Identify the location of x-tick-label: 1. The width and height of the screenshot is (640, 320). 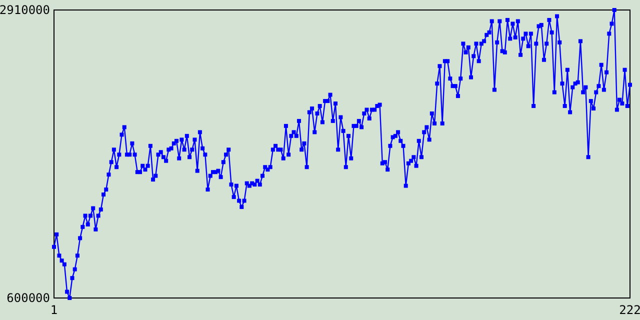
(54, 310).